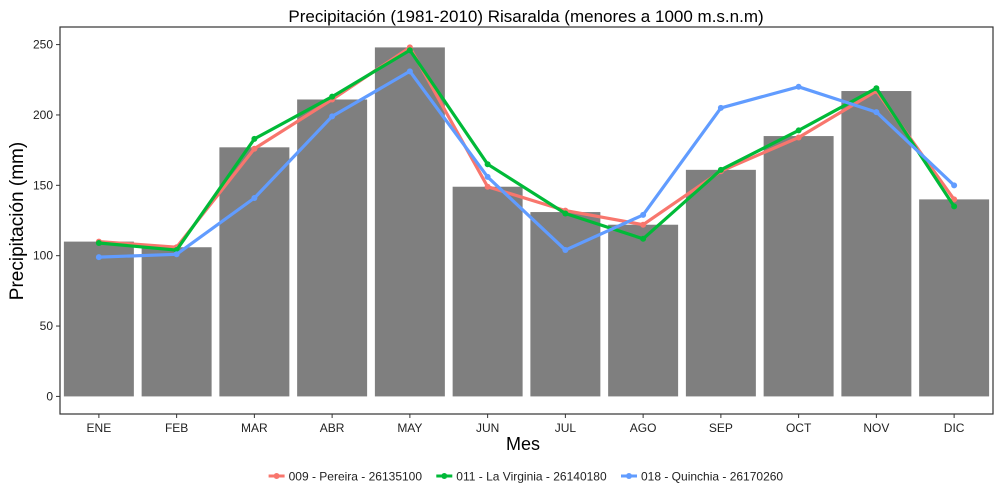 Image resolution: width=1000 pixels, height=500 pixels. What do you see at coordinates (565, 304) in the screenshot?
I see `bar-jul` at bounding box center [565, 304].